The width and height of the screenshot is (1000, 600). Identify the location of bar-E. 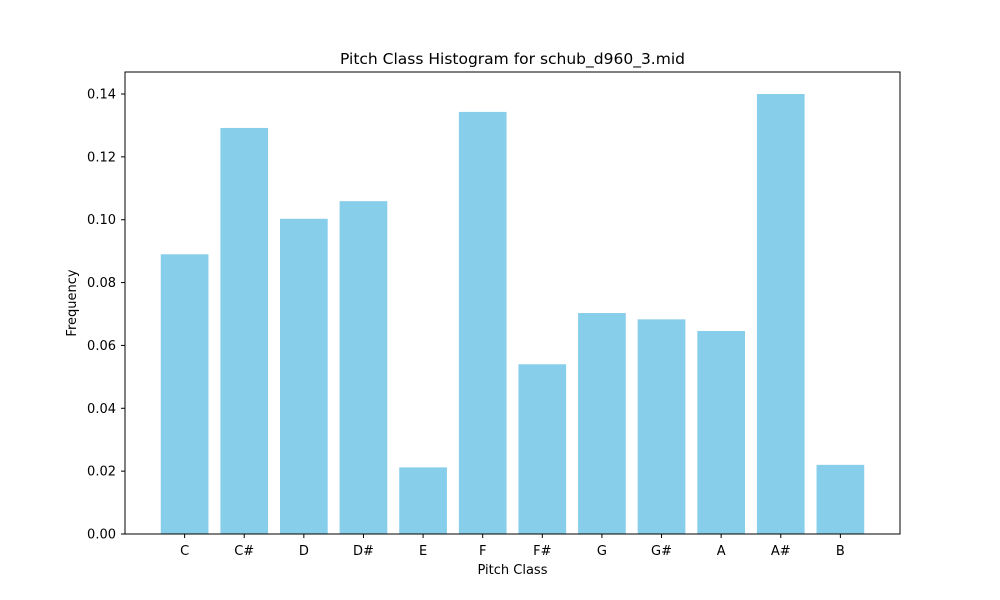
(423, 500).